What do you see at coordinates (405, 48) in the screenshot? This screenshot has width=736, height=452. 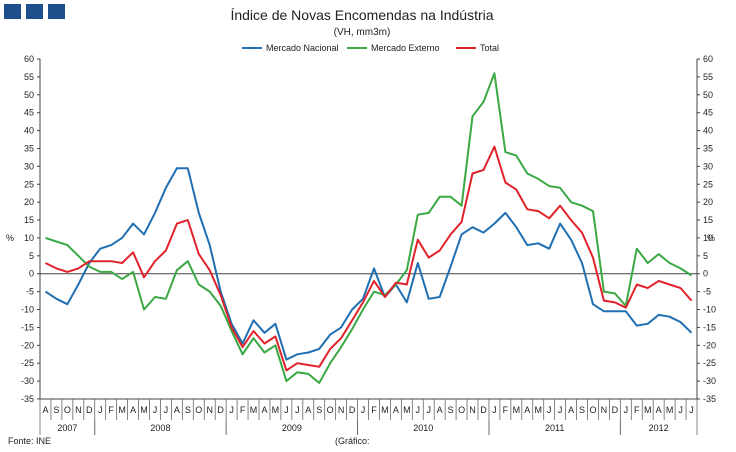 I see `legend-label-mercado-externo: Mercado Externo` at bounding box center [405, 48].